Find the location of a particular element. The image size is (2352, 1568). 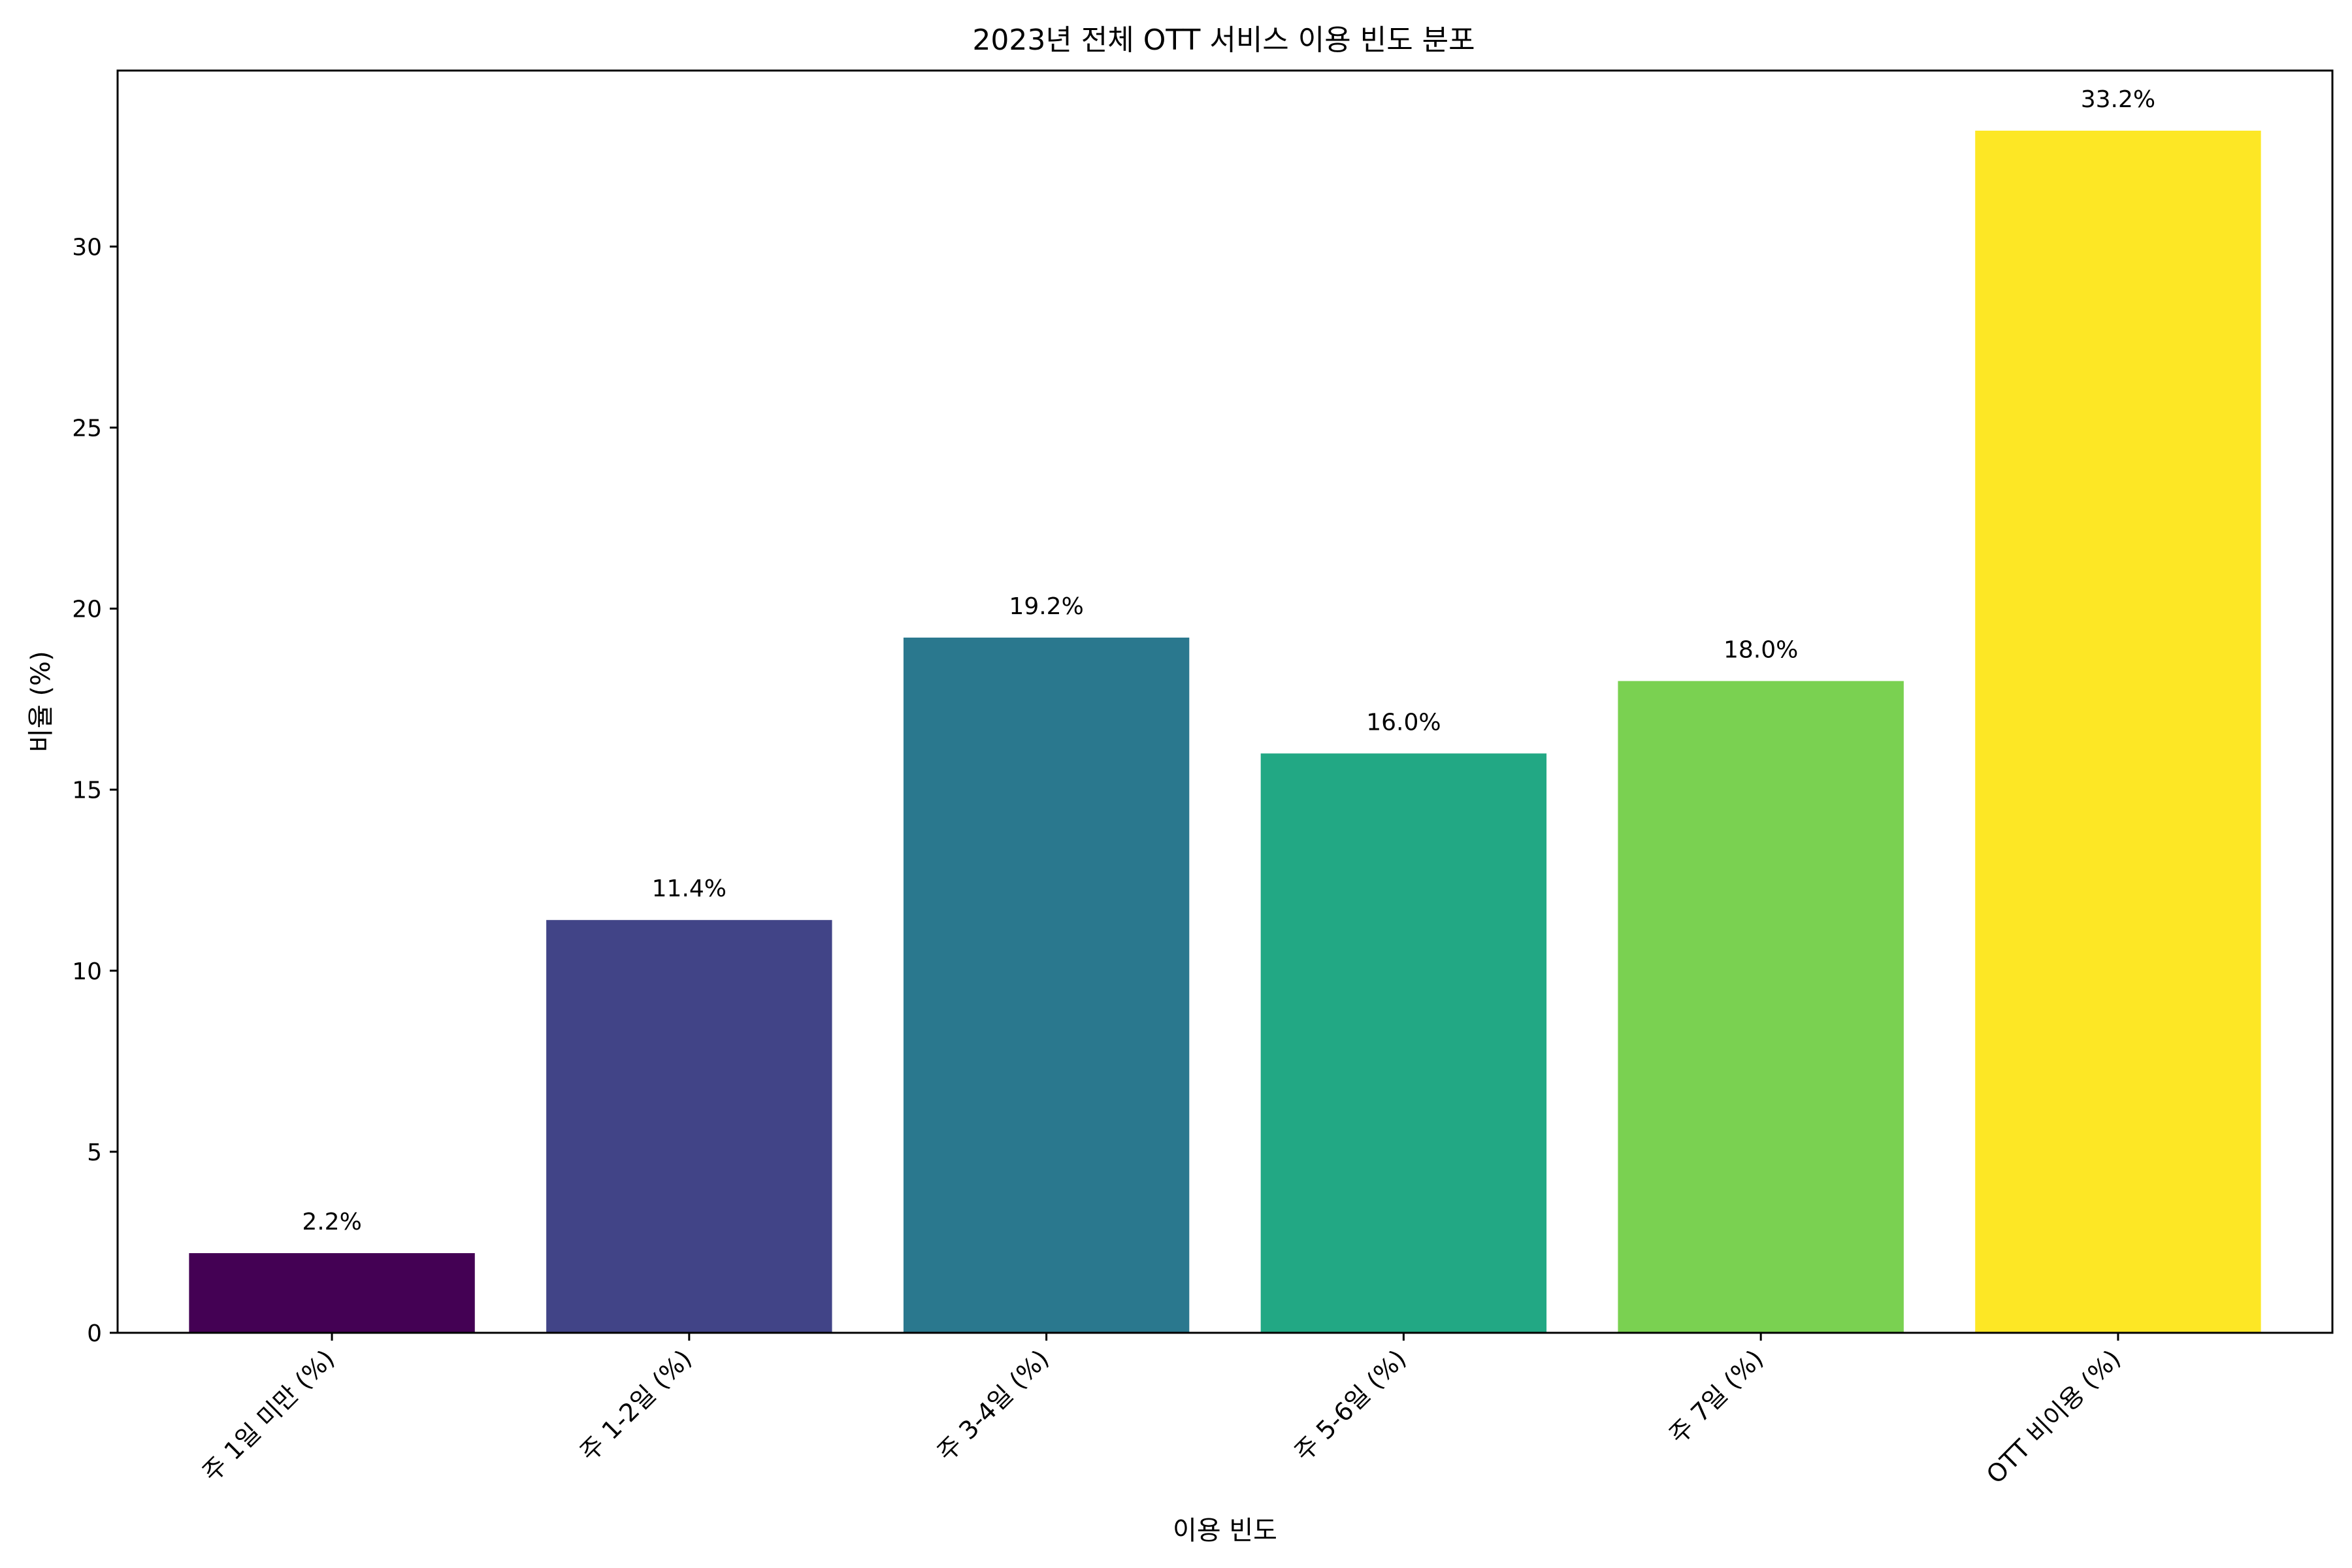

data-label-5: 33.2% is located at coordinates (2118, 99).